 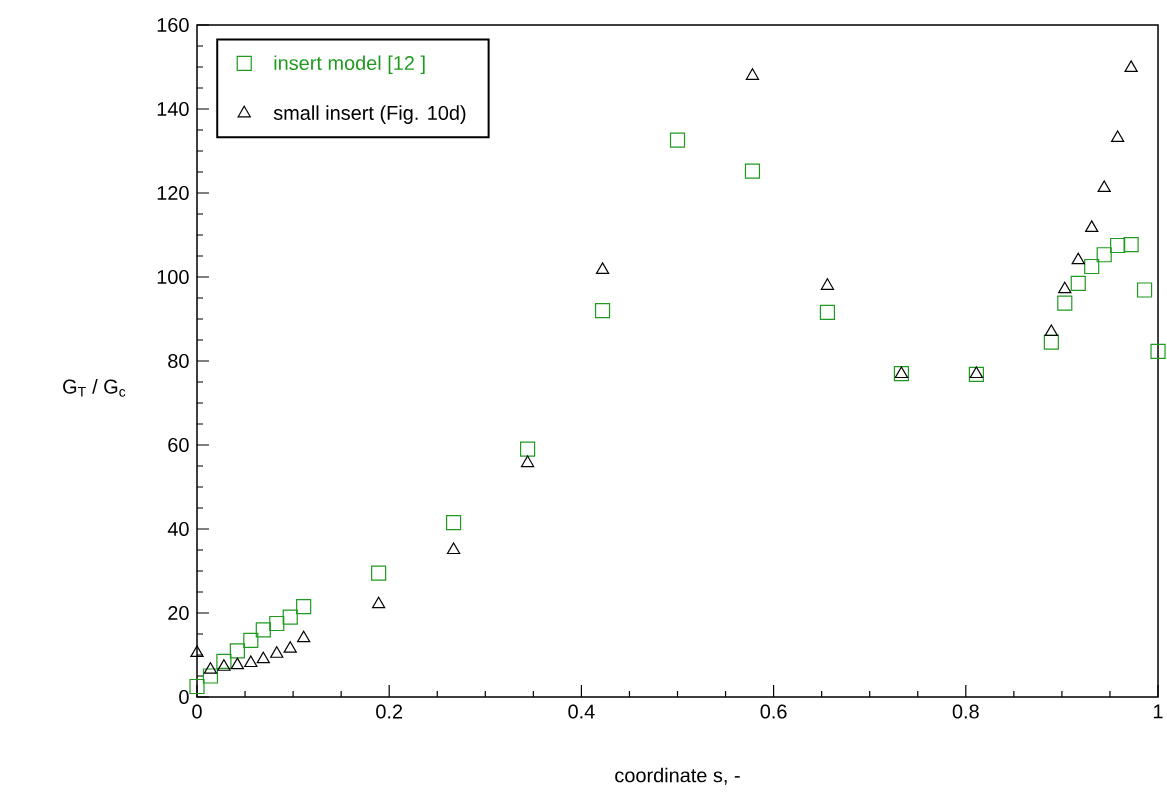 What do you see at coordinates (178, 445) in the screenshot?
I see `y-tick-label: 60` at bounding box center [178, 445].